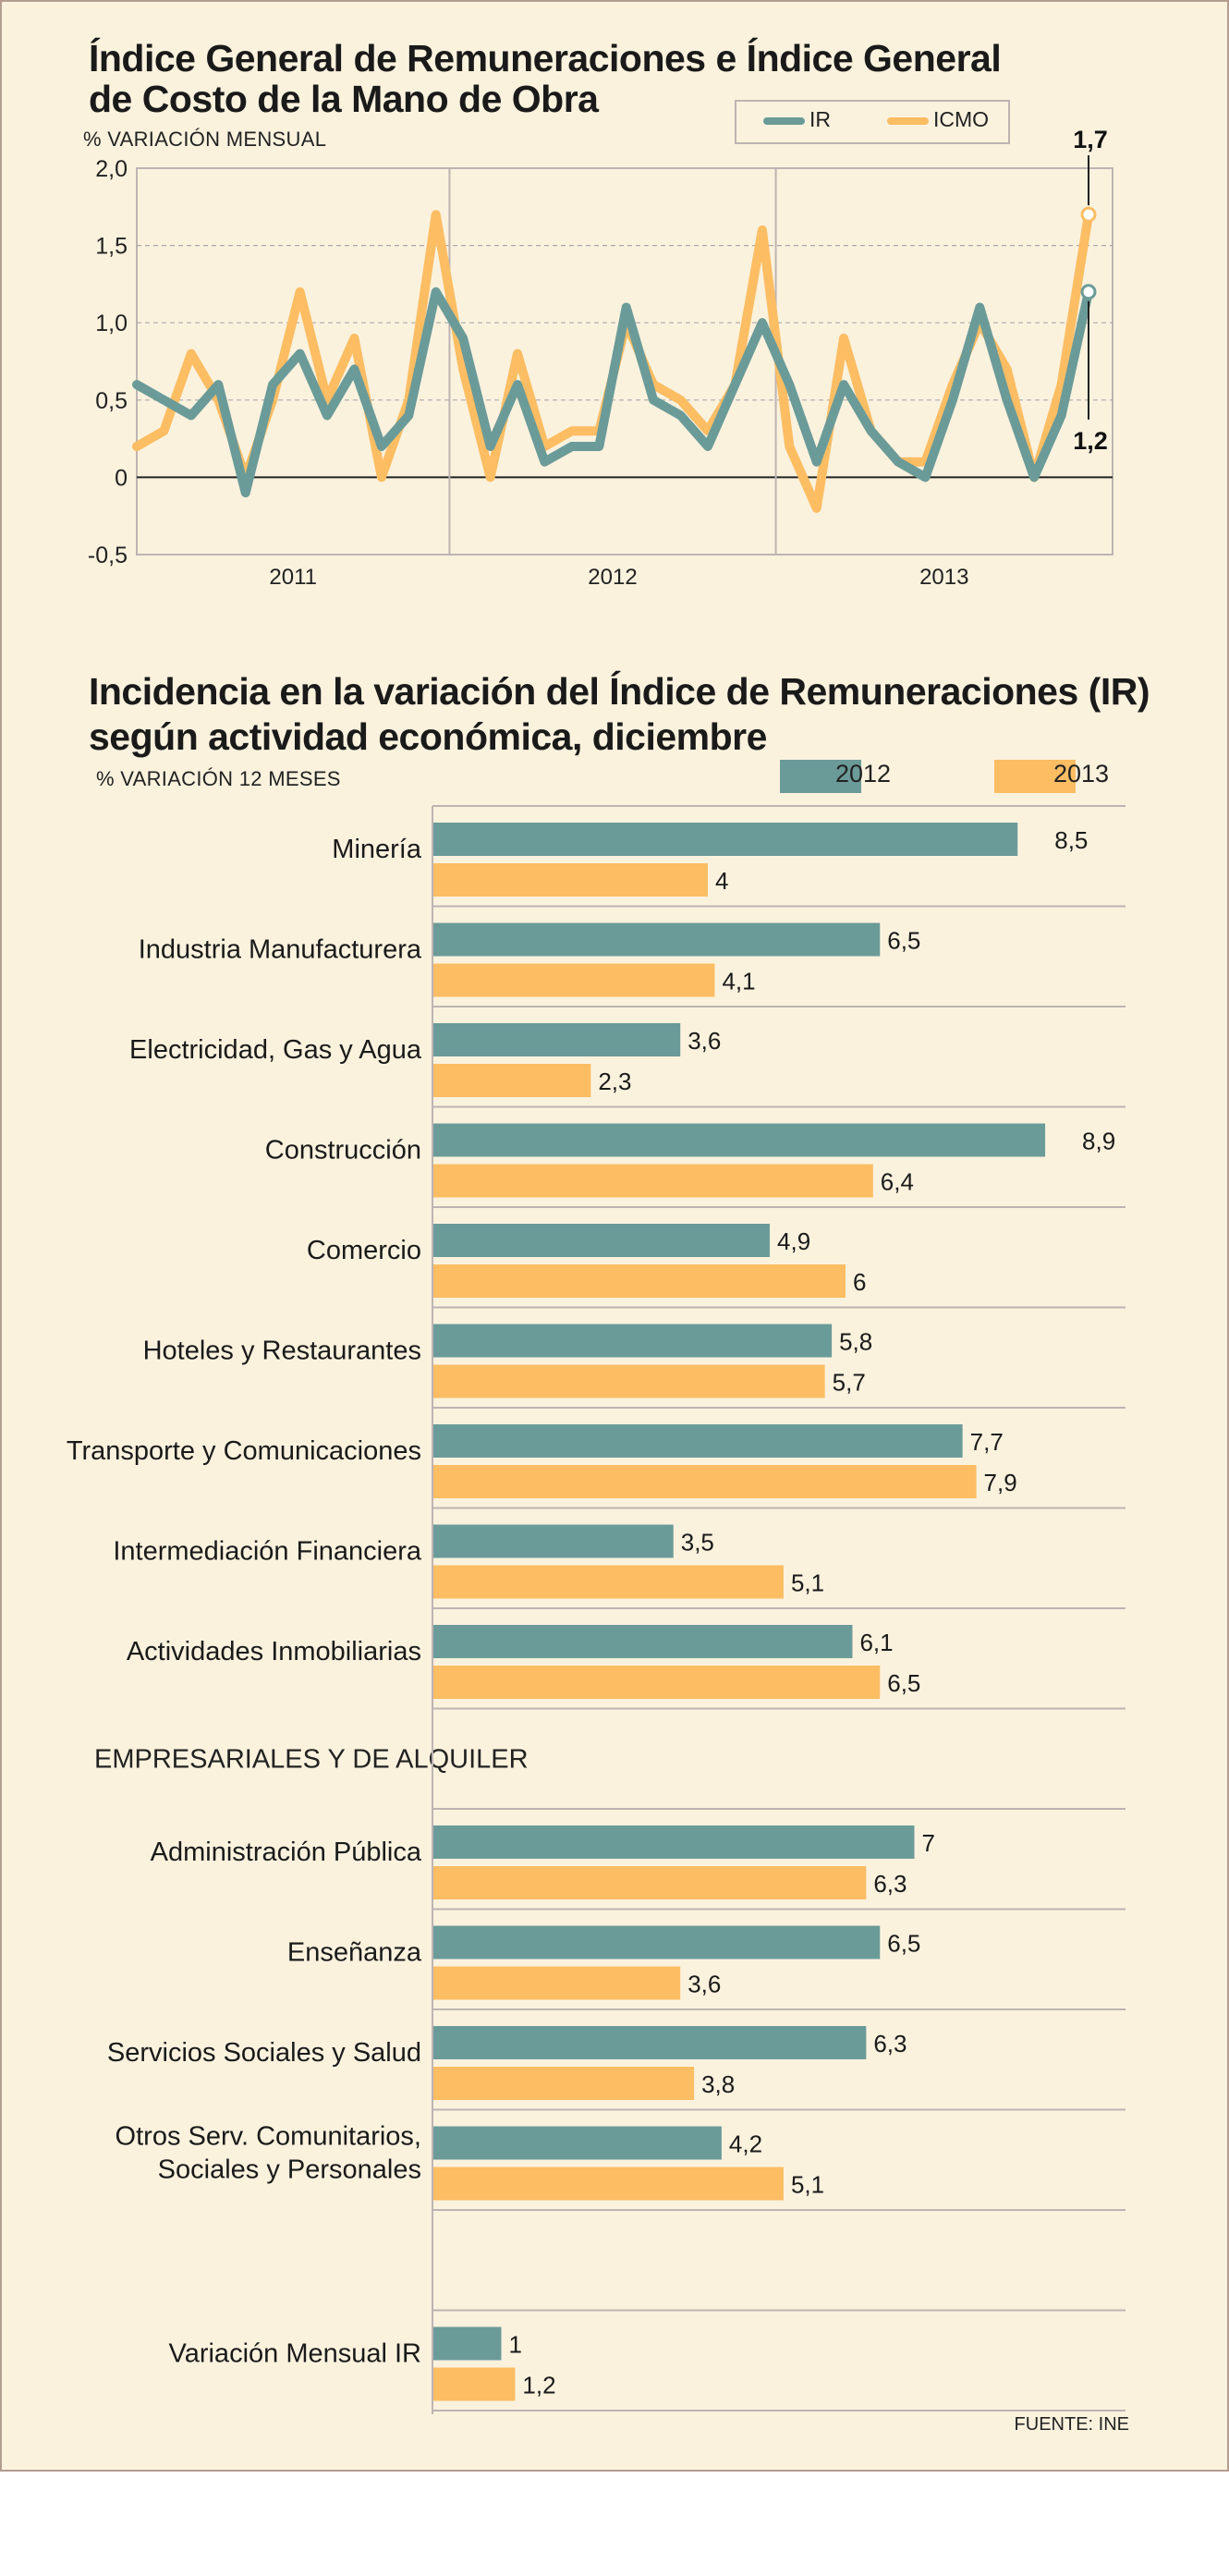  Describe the element at coordinates (111, 401) in the screenshot. I see `y-tick-label: 0,5` at that location.